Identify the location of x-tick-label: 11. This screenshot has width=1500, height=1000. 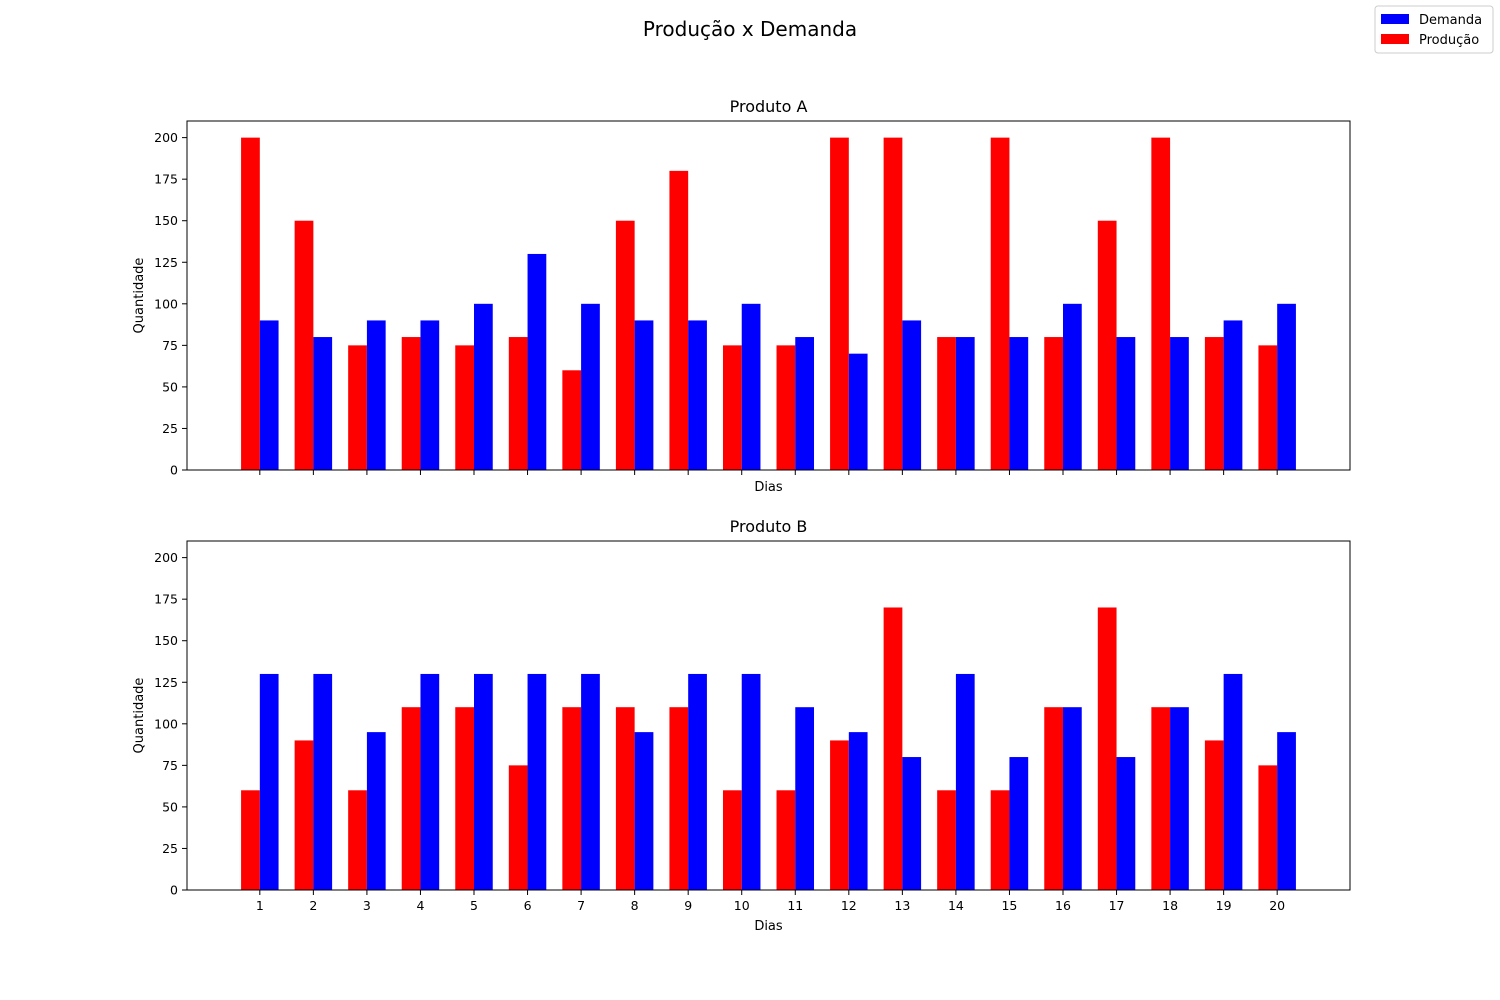
(795, 905).